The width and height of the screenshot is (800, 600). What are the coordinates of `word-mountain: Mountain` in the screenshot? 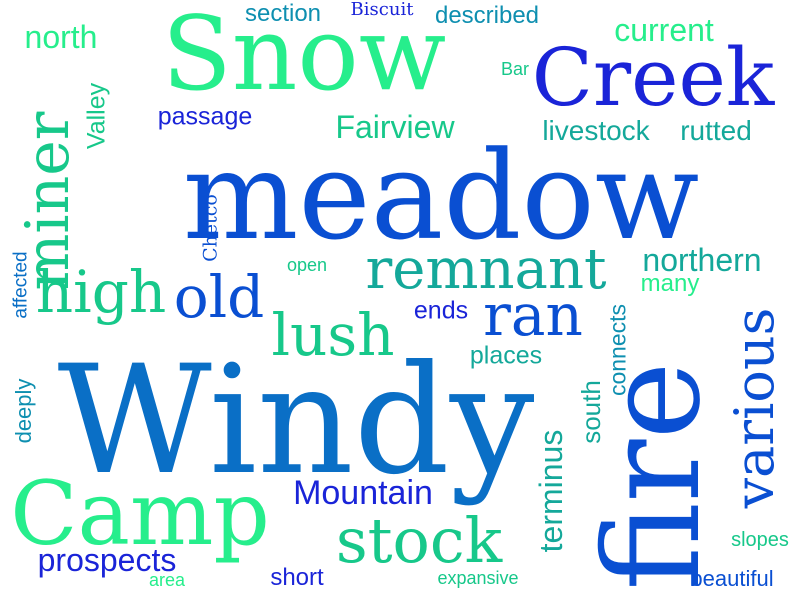 It's located at (363, 493).